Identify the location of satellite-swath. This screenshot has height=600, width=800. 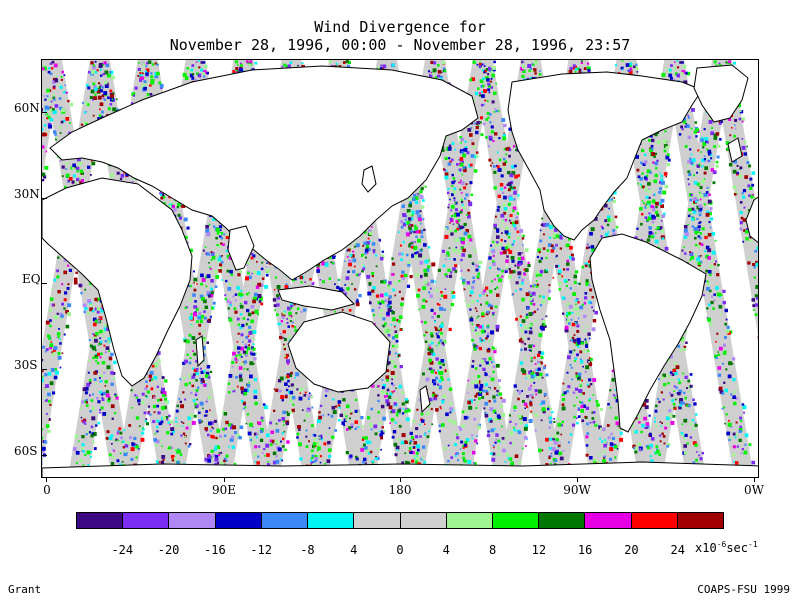
(735, 197).